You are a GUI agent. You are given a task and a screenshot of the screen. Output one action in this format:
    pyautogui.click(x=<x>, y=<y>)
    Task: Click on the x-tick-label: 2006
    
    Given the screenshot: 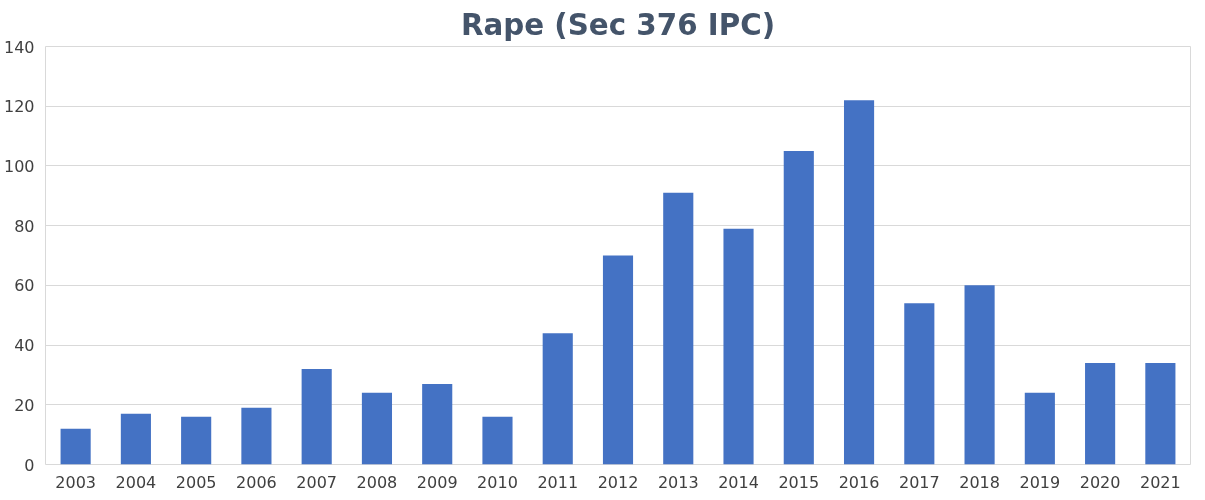 What is the action you would take?
    pyautogui.click(x=256, y=482)
    